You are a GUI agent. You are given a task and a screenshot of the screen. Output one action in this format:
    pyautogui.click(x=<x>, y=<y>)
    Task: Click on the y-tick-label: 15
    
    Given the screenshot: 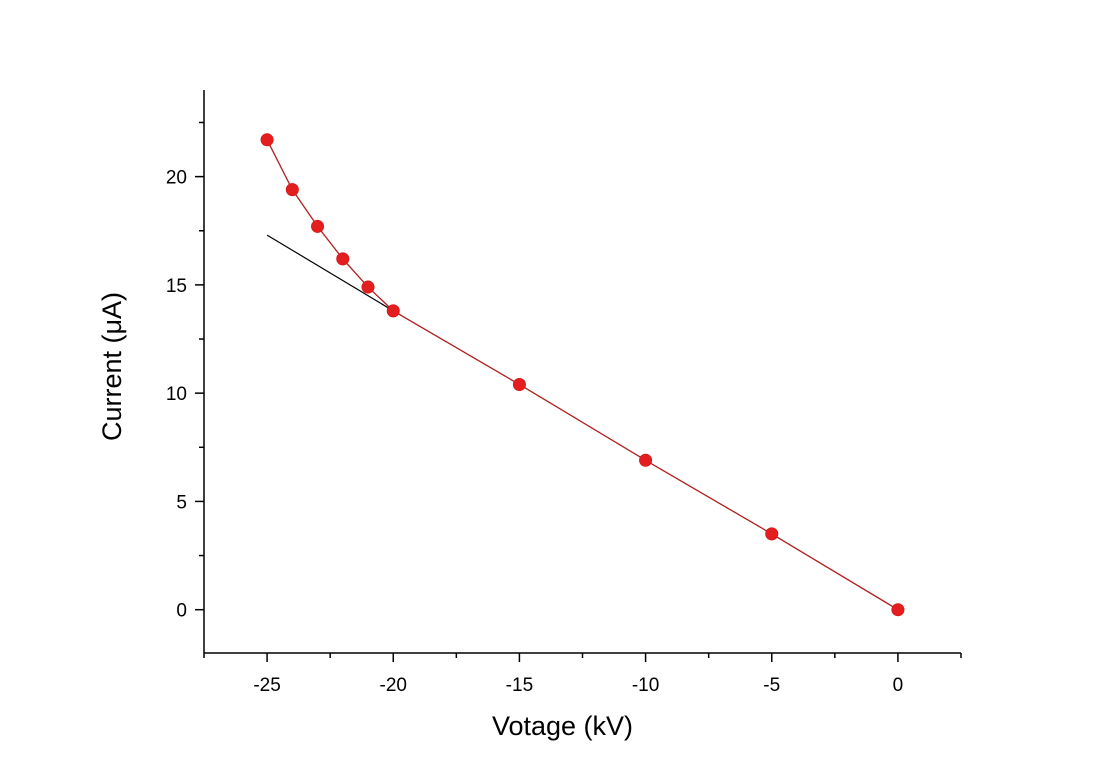 What is the action you would take?
    pyautogui.click(x=176, y=286)
    